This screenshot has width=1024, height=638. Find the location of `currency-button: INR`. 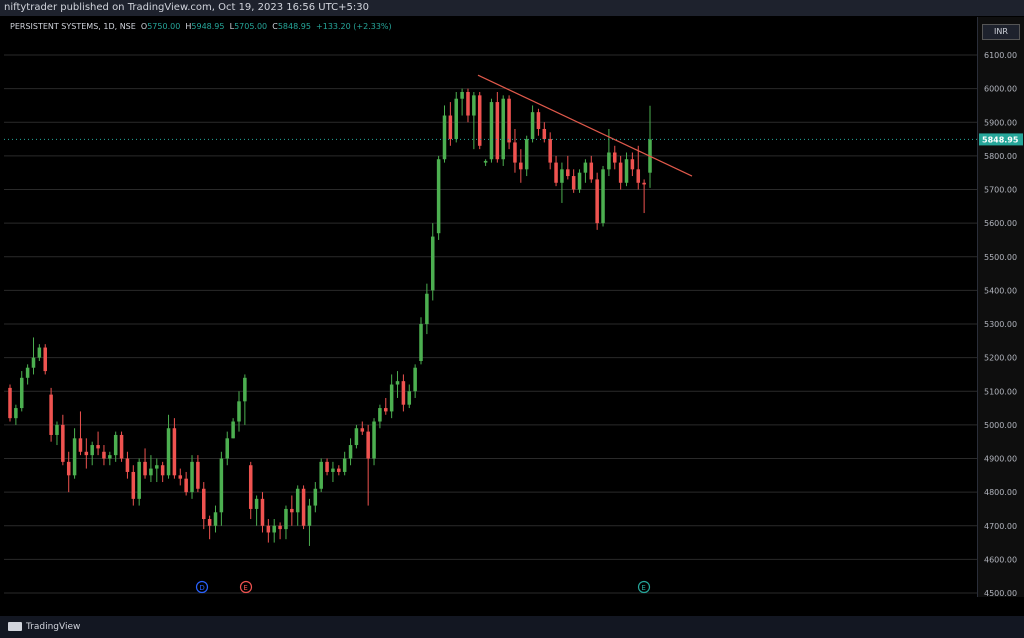

currency-button: INR is located at coordinates (1001, 32).